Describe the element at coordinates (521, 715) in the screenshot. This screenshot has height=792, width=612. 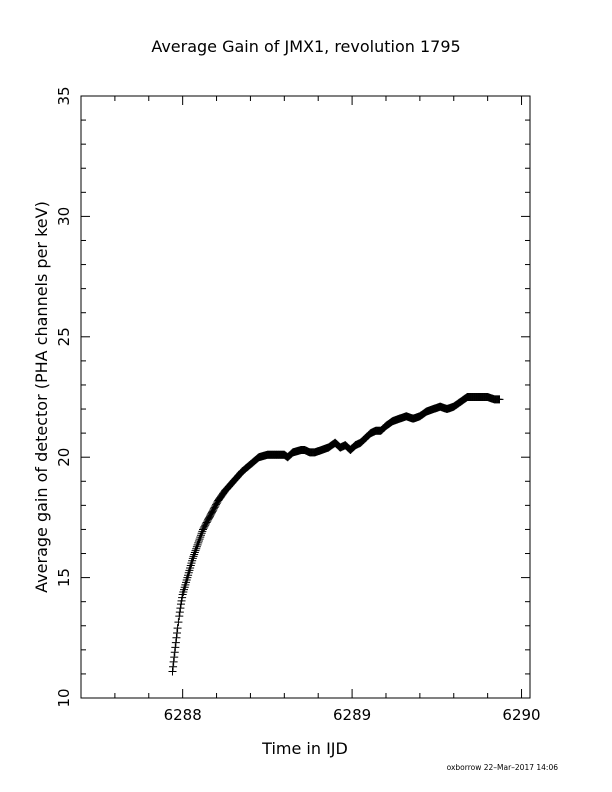
I see `x-tick-label: 6290` at that location.